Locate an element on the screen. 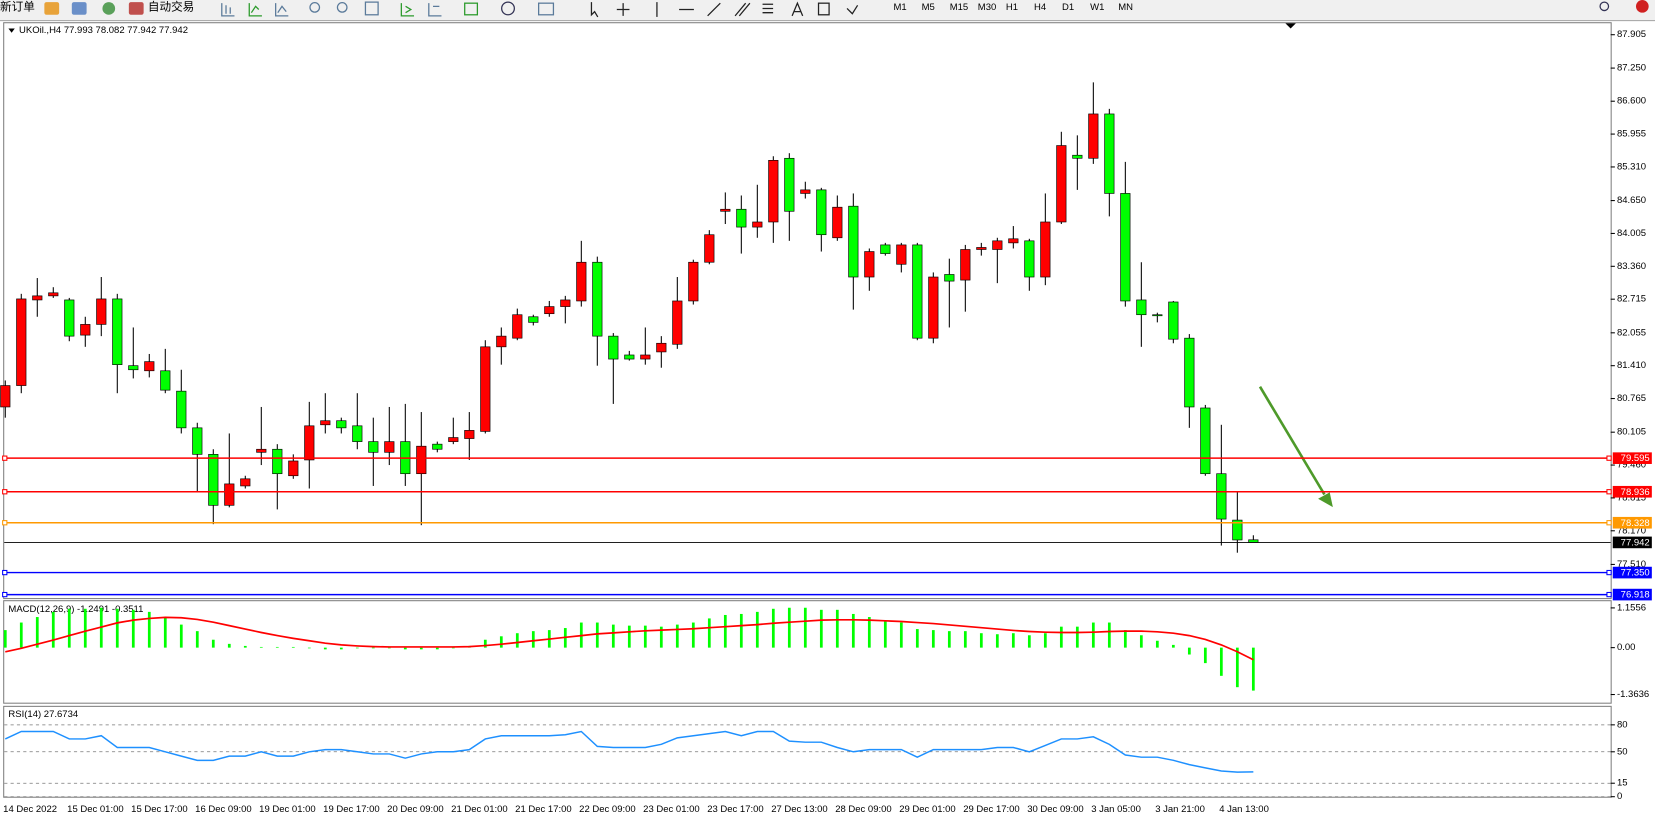 The height and width of the screenshot is (821, 1655). x-tick-label: 3 Jan 21:00 is located at coordinates (1180, 809).